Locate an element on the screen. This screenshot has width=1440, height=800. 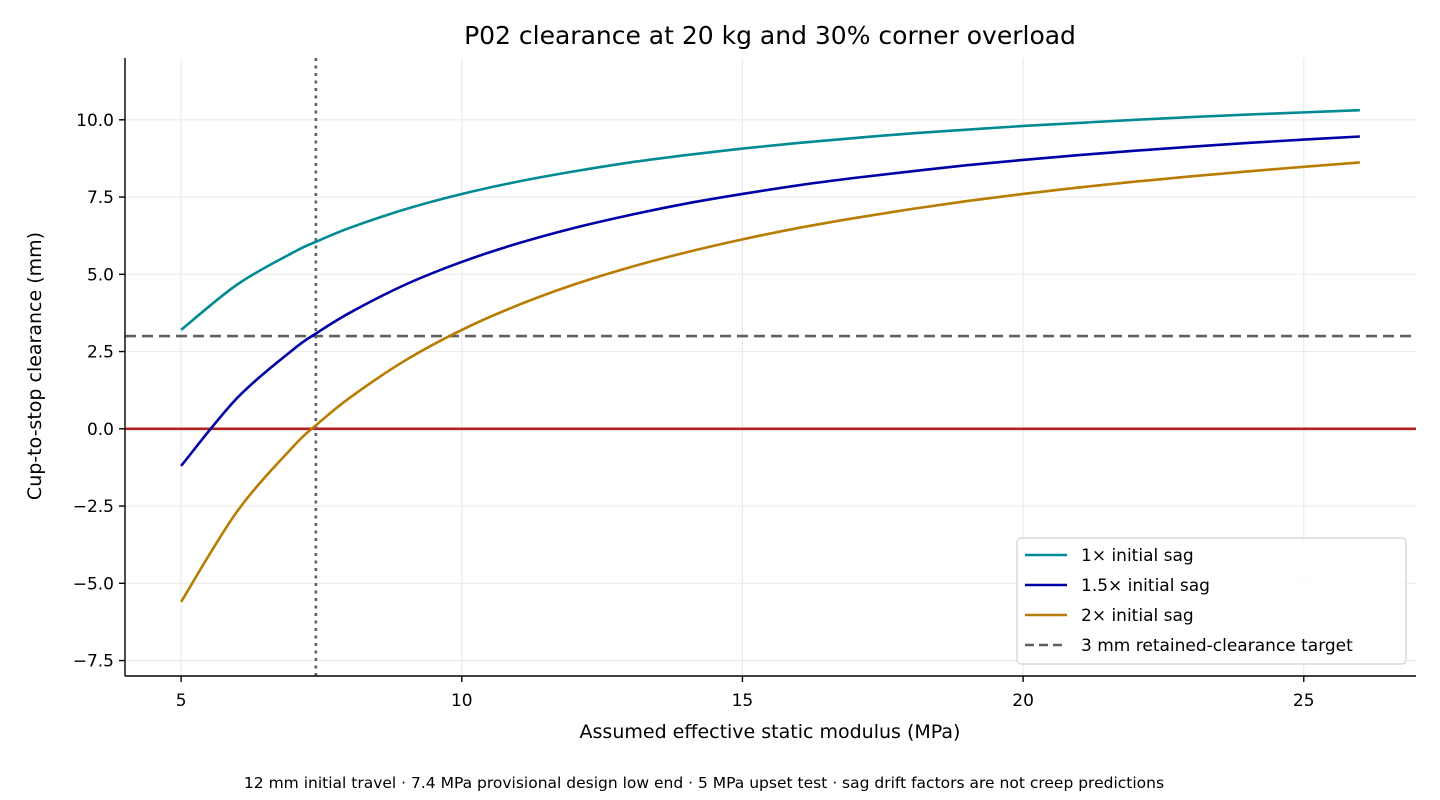
legend-box is located at coordinates (1211, 601).